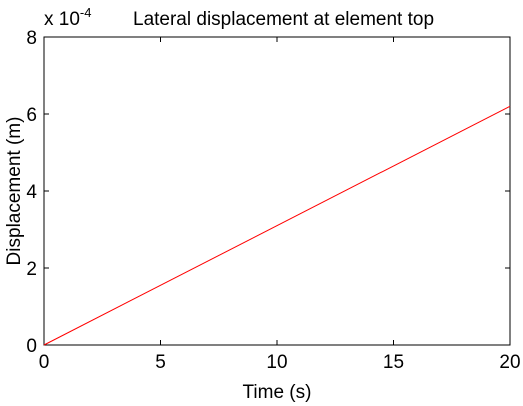  I want to click on x-tick-label: 20, so click(509, 362).